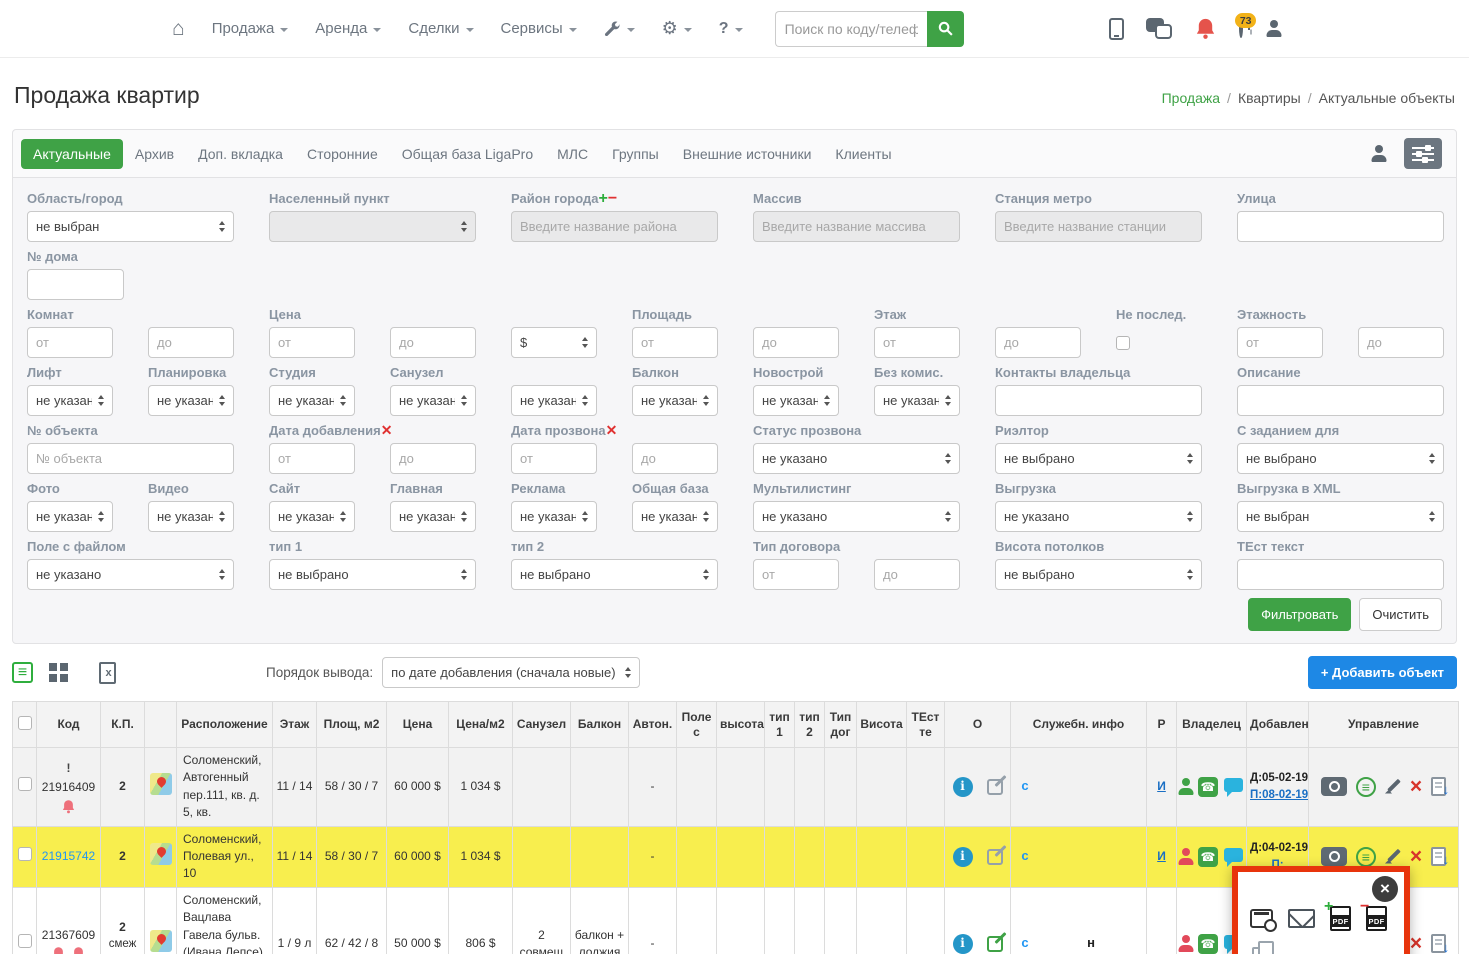  What do you see at coordinates (22, 672) in the screenshot?
I see `list-view-icon` at bounding box center [22, 672].